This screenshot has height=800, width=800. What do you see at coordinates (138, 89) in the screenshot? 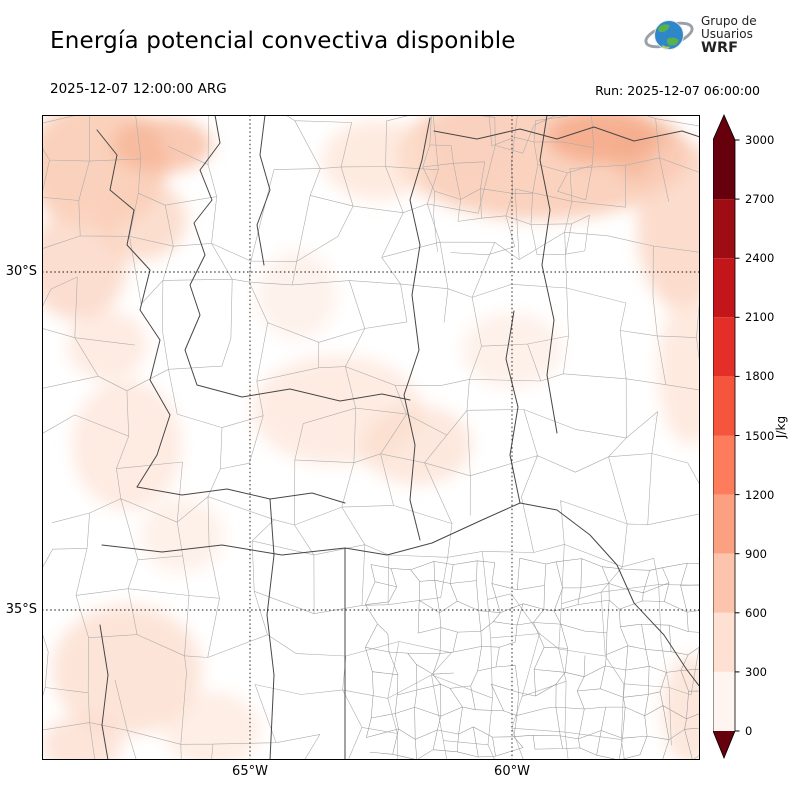
I see `valid-time-label: 2025-12-07 12:00:00 ARG` at bounding box center [138, 89].